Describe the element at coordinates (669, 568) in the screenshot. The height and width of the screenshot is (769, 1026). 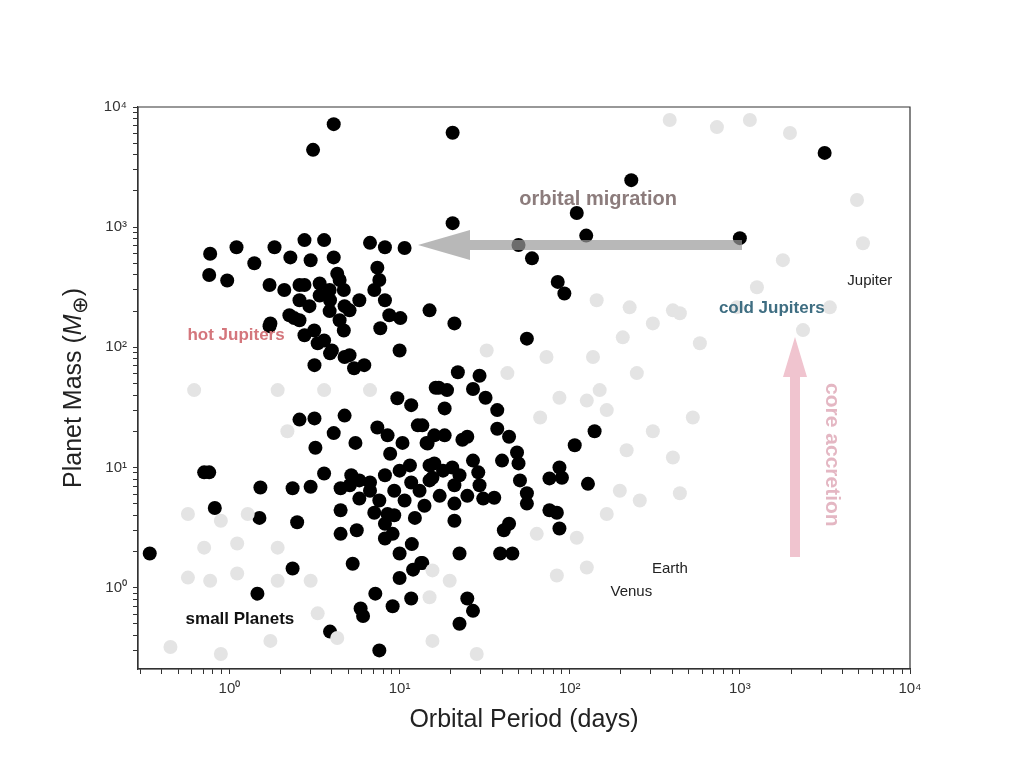
I see `annotation: Earth` at that location.